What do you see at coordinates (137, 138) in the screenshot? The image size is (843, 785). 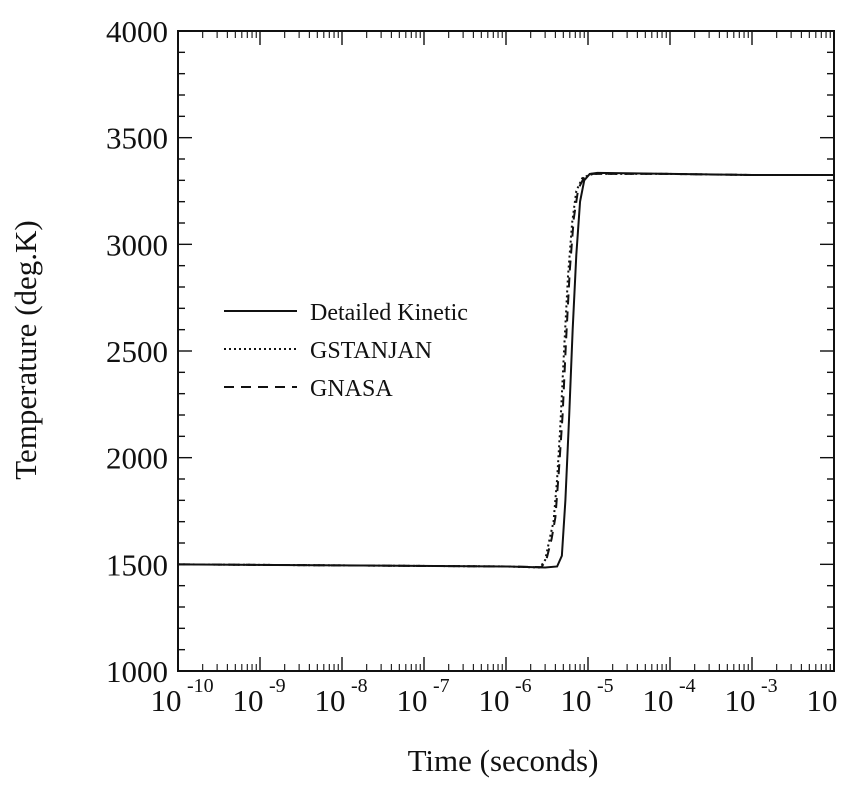 I see `y-tick-label: 3500` at bounding box center [137, 138].